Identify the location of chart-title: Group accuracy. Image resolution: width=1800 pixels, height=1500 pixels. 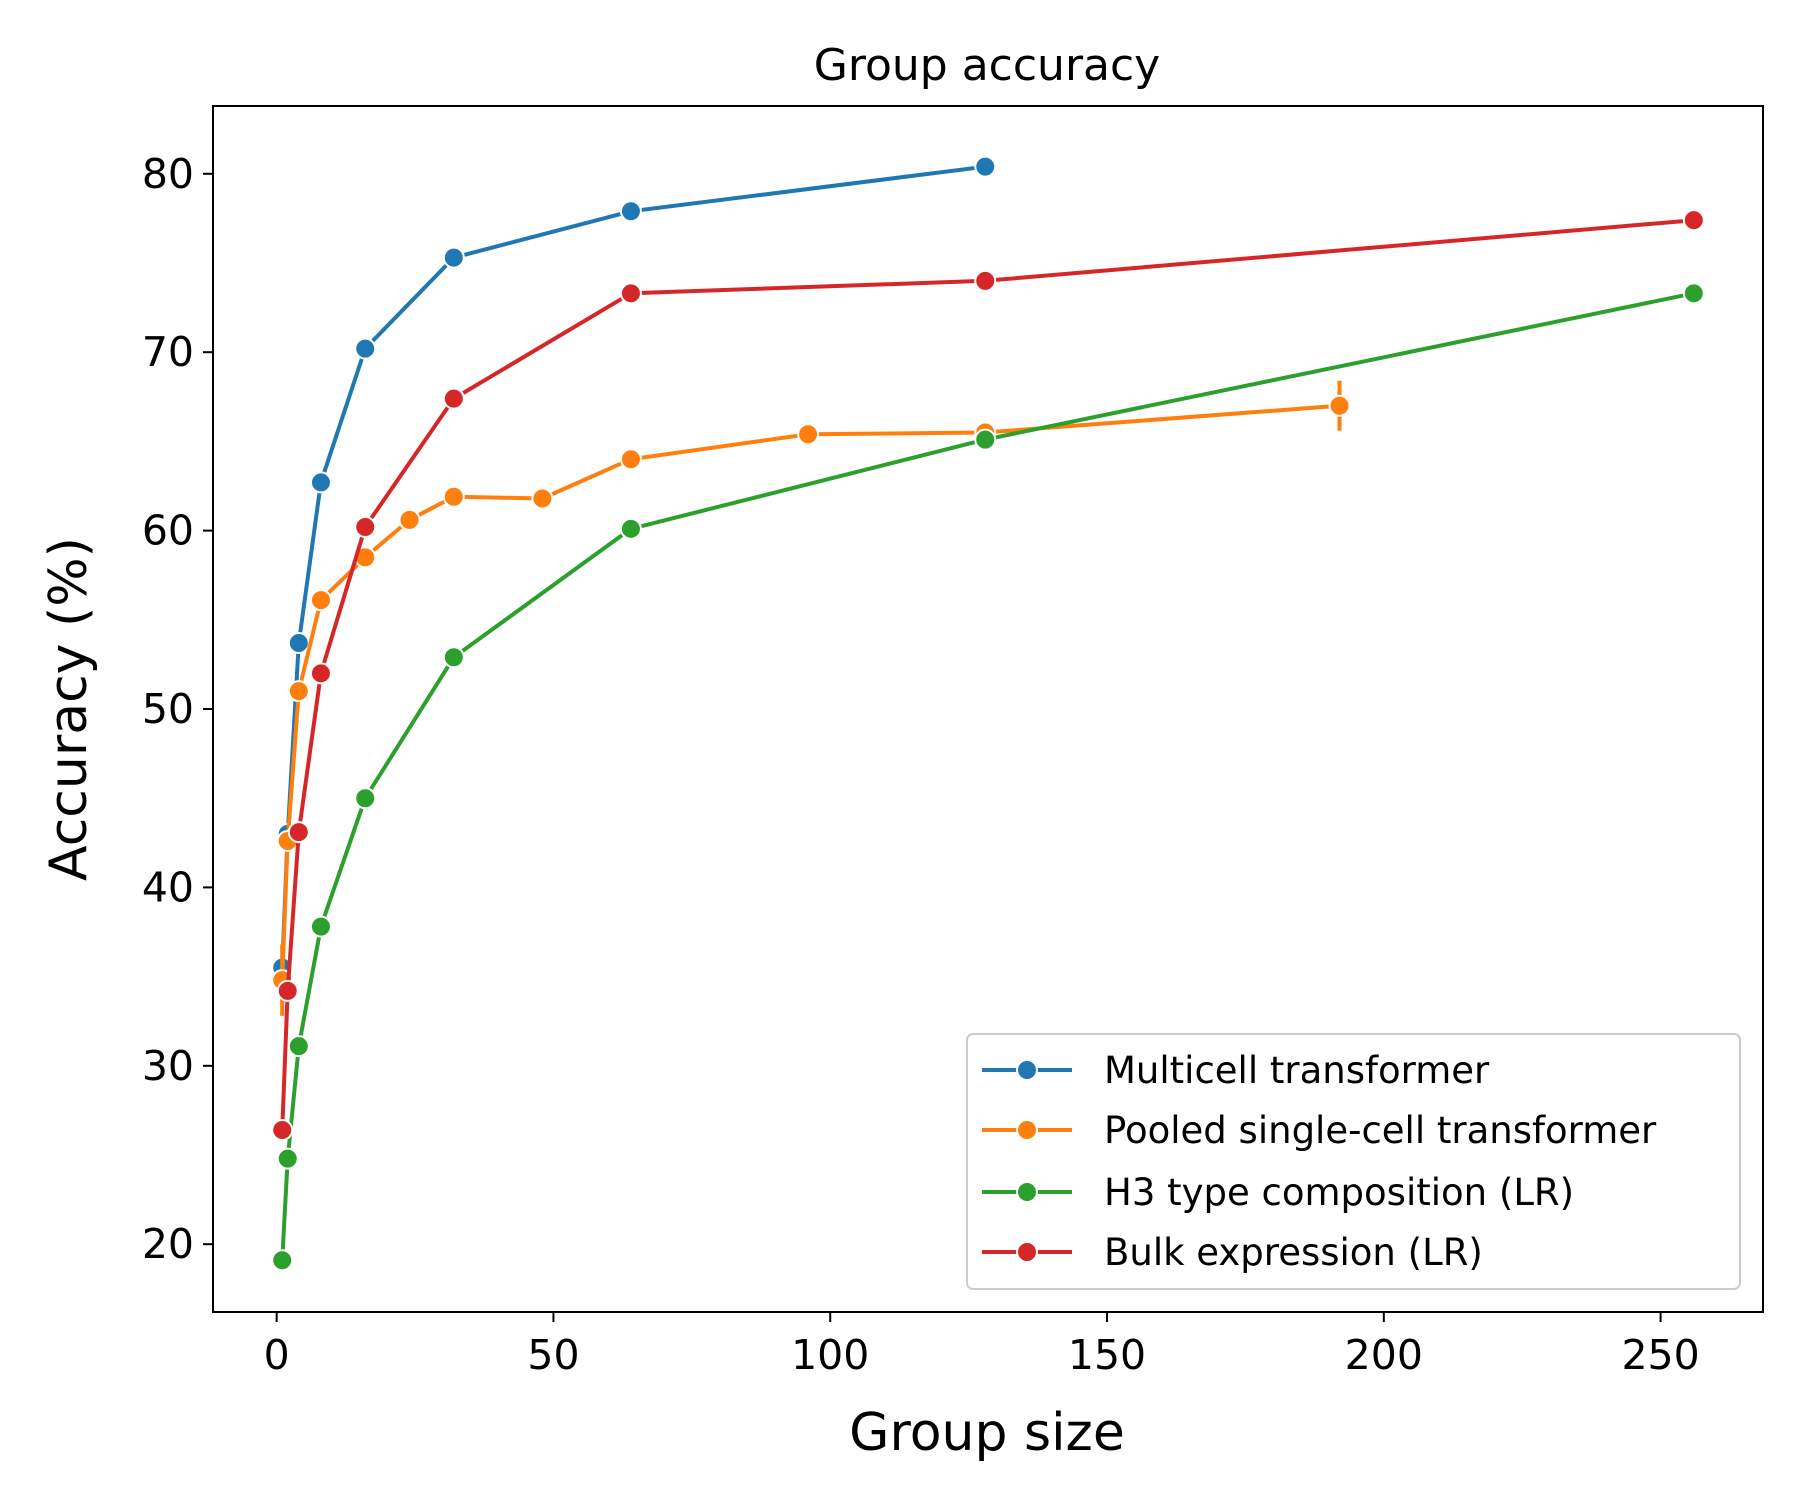
(987, 65).